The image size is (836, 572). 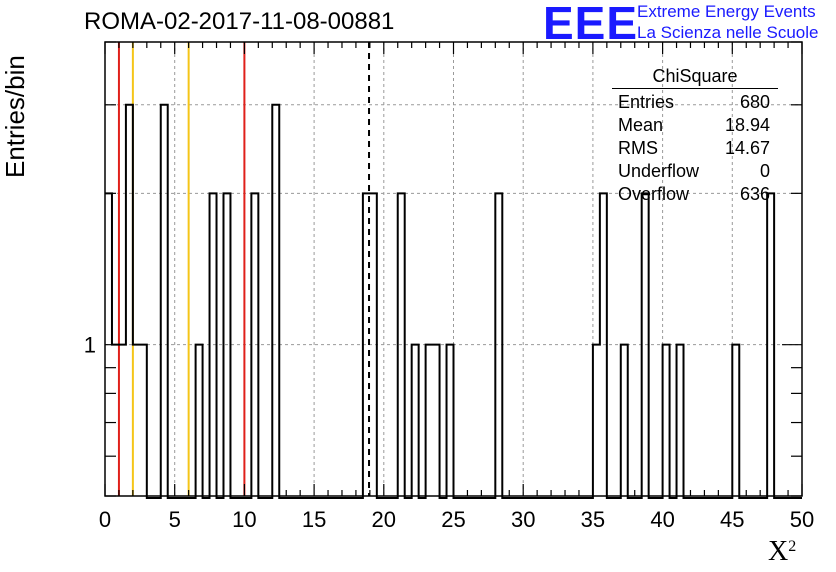 What do you see at coordinates (523, 519) in the screenshot?
I see `x-tick-label: 30` at bounding box center [523, 519].